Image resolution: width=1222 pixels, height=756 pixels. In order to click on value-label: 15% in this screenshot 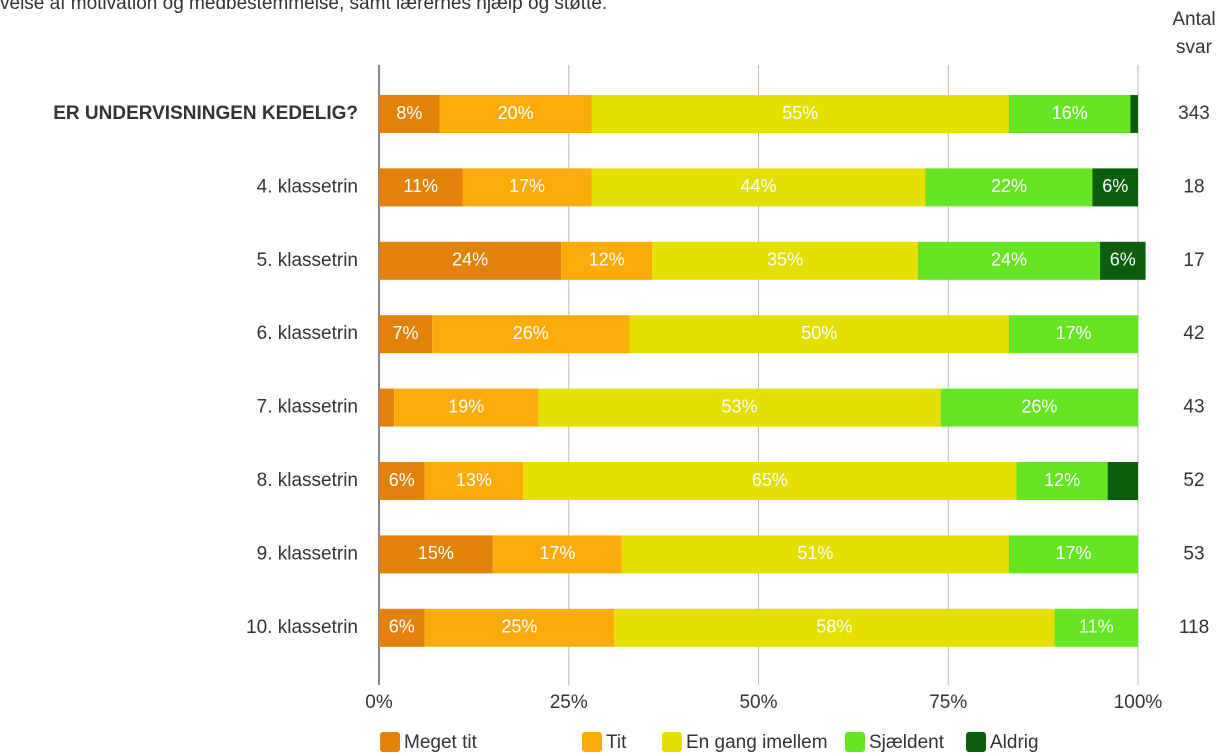, I will do `click(436, 553)`.